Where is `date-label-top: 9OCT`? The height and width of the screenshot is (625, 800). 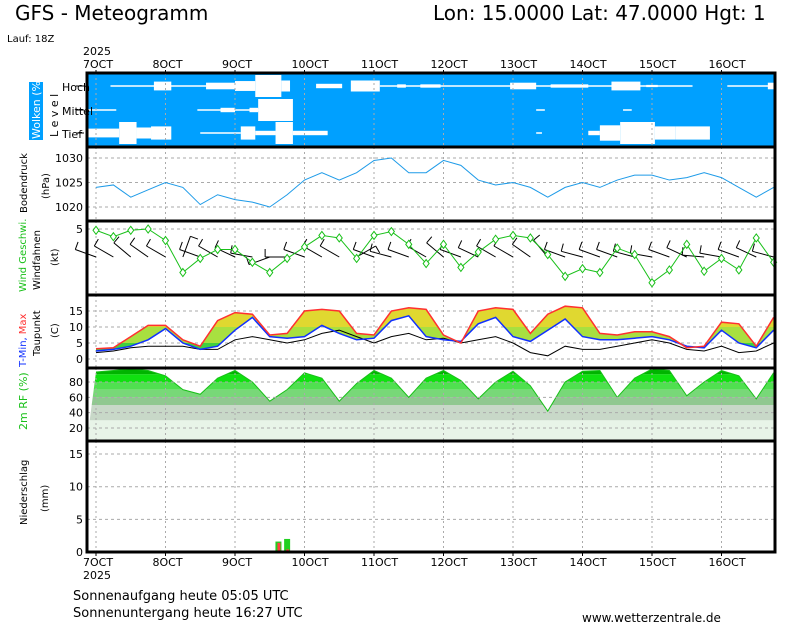
date-label-top: 9OCT is located at coordinates (237, 64).